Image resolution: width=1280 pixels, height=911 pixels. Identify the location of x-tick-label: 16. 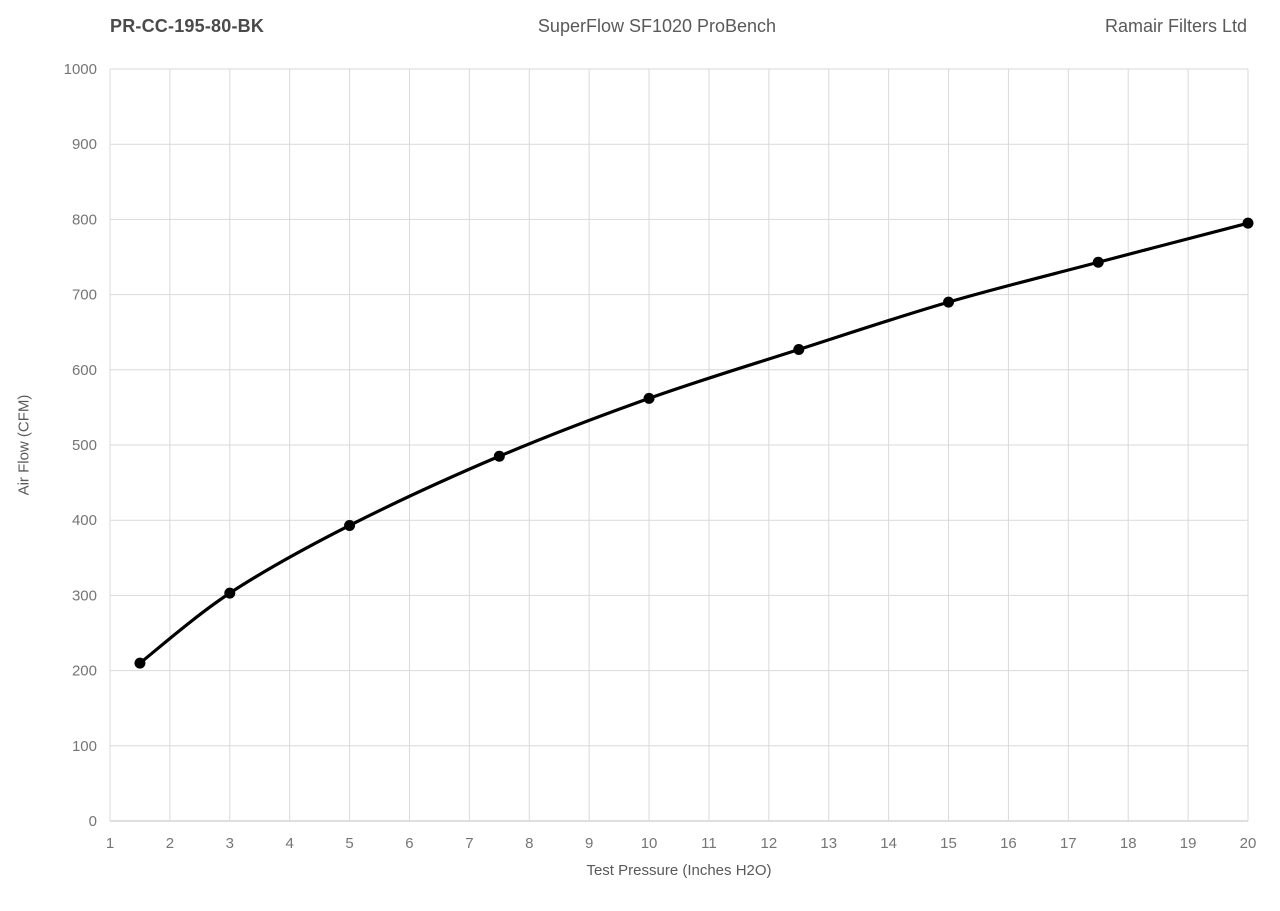
(1008, 843).